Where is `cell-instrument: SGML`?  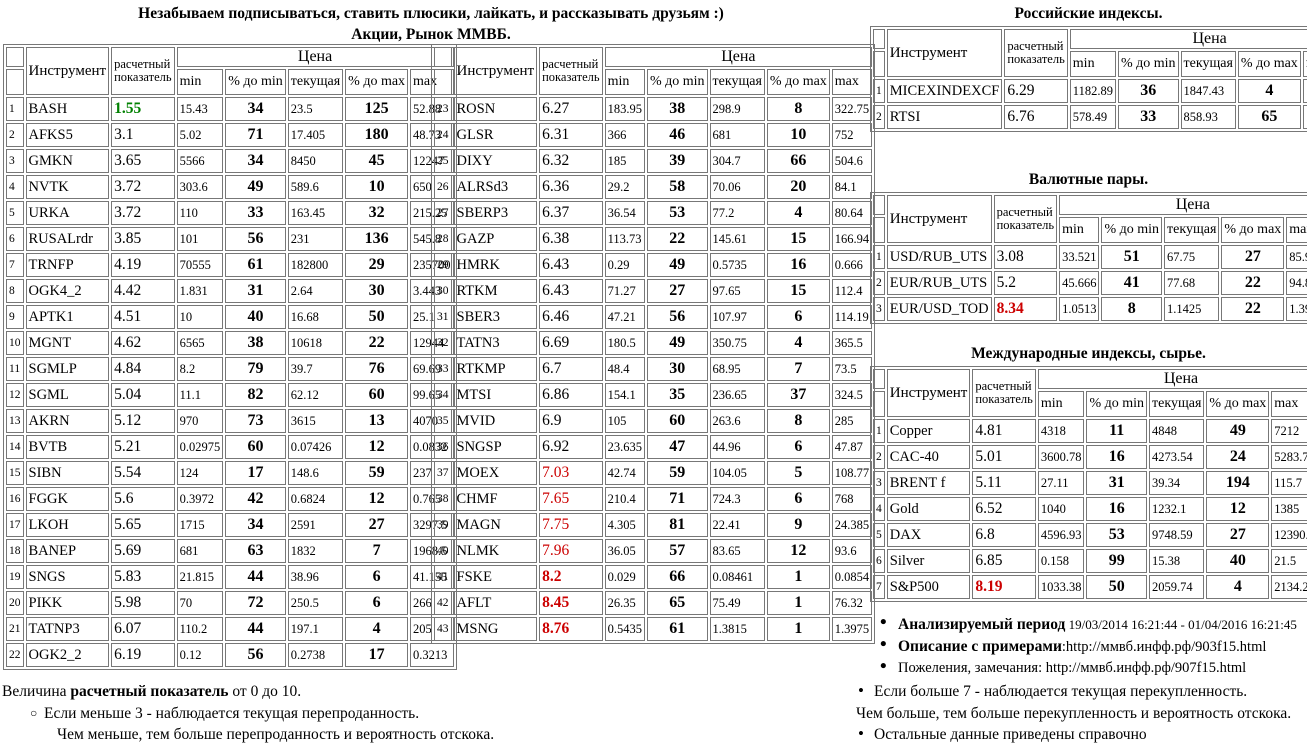 cell-instrument: SGML is located at coordinates (67, 395).